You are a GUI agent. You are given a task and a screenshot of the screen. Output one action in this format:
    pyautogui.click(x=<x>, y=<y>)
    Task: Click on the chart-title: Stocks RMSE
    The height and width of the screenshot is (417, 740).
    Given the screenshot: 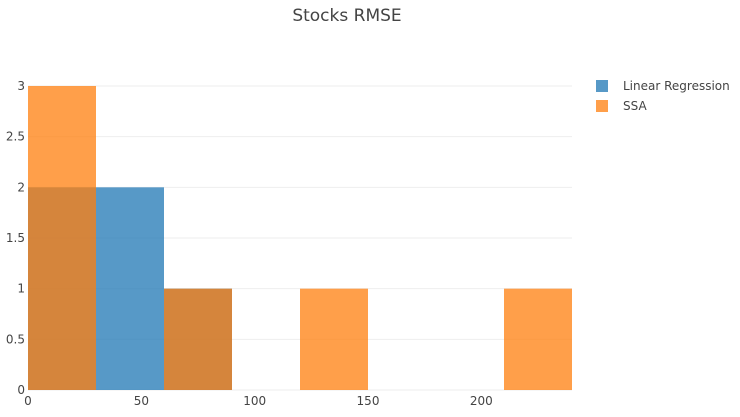 What is the action you would take?
    pyautogui.click(x=346, y=16)
    